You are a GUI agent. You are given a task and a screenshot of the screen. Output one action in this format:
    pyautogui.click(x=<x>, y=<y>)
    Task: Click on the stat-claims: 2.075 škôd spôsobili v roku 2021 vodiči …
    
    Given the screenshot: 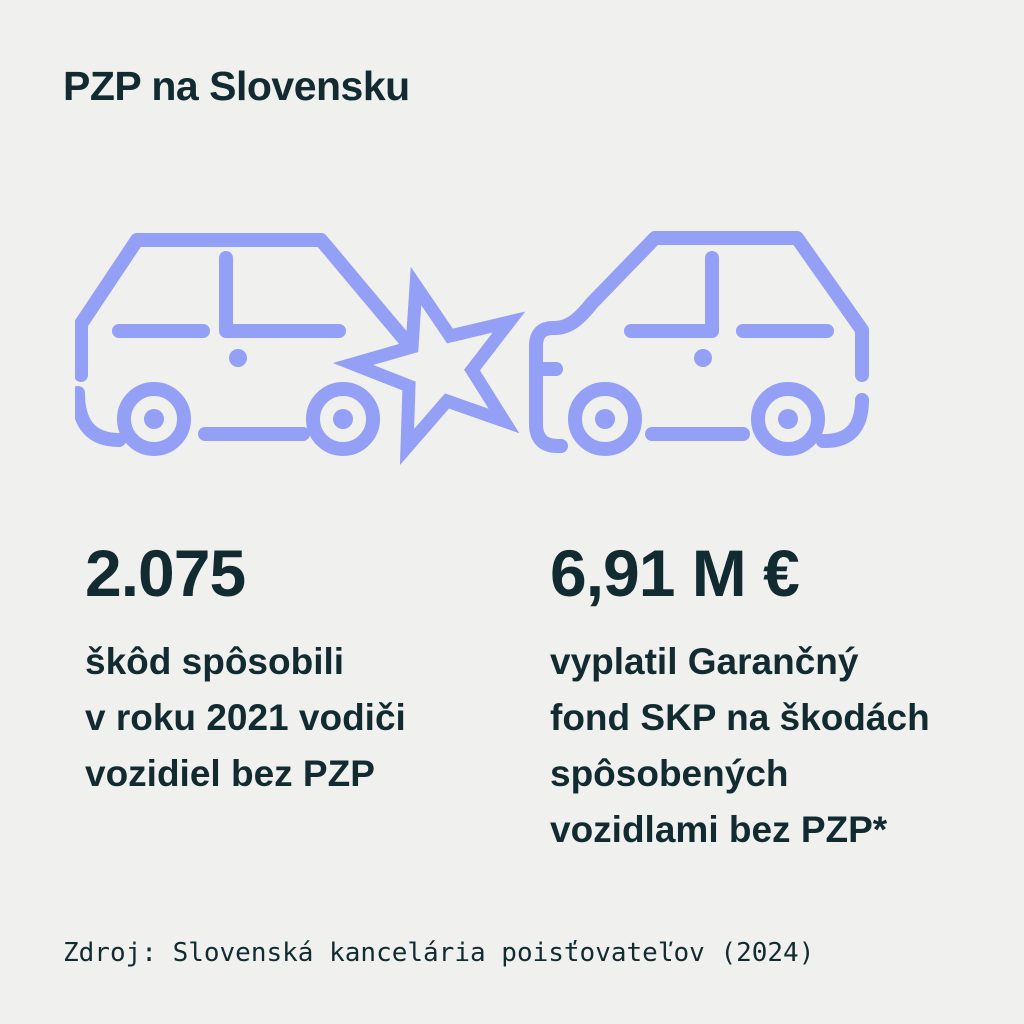 What is the action you would take?
    pyautogui.click(x=305, y=671)
    